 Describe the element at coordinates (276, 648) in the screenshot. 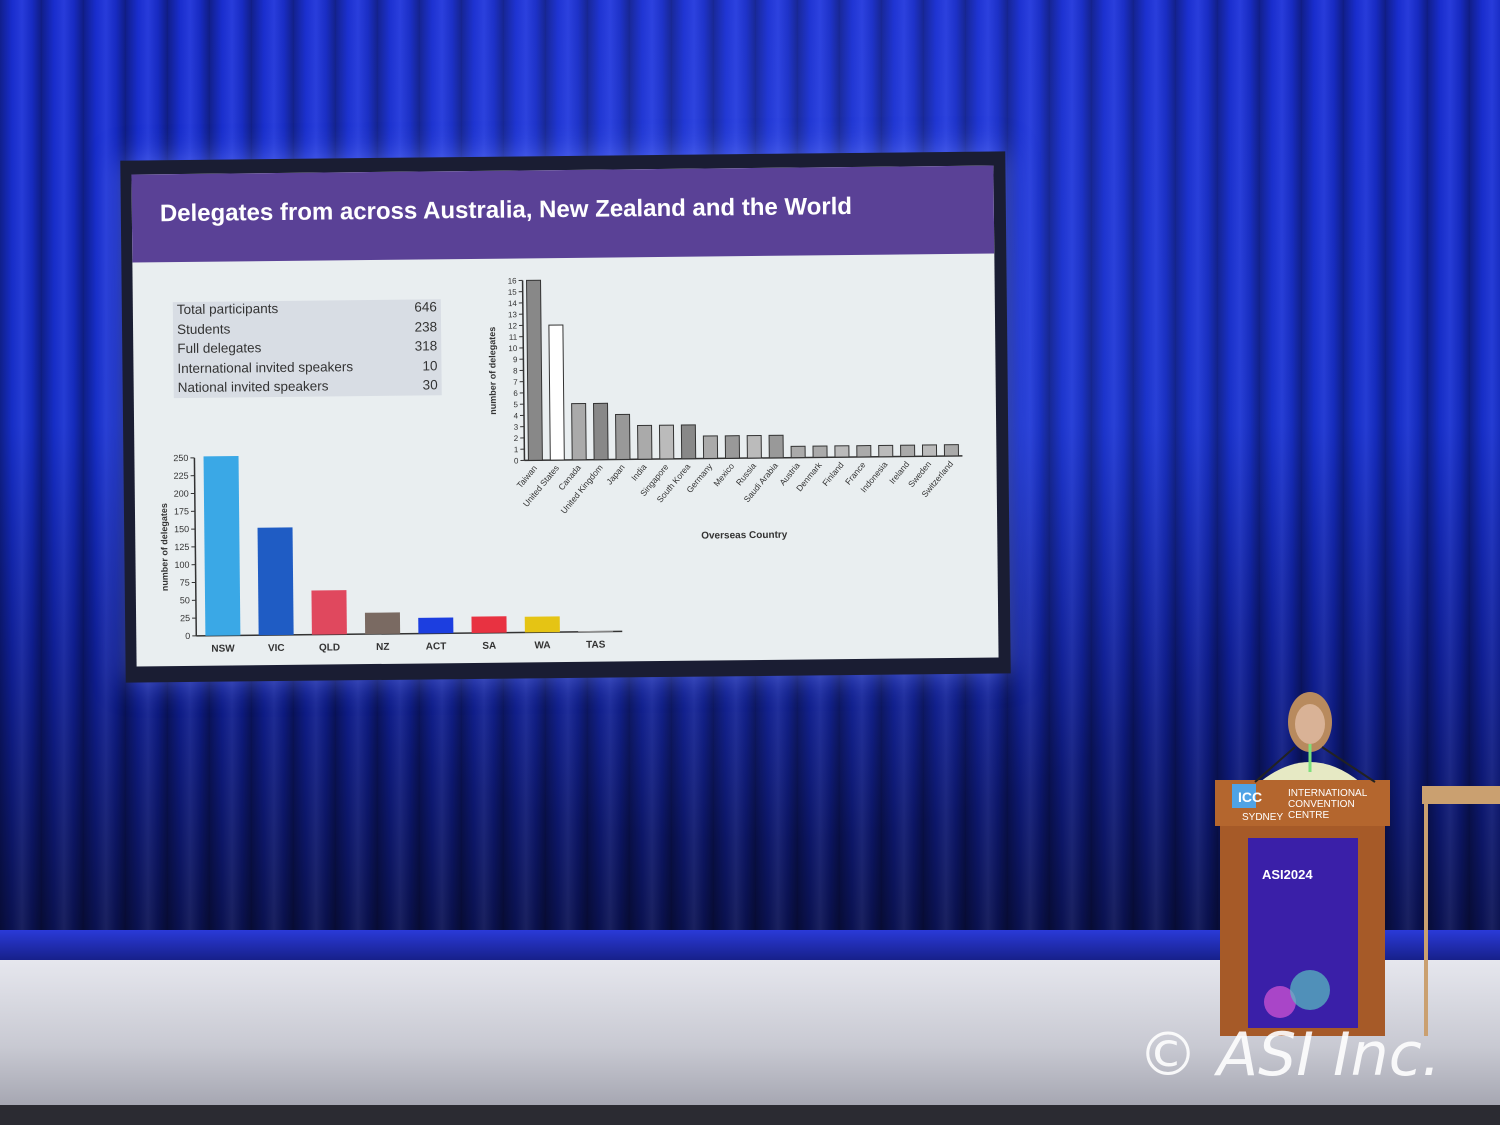

I see `x-tick-label: VIC` at that location.